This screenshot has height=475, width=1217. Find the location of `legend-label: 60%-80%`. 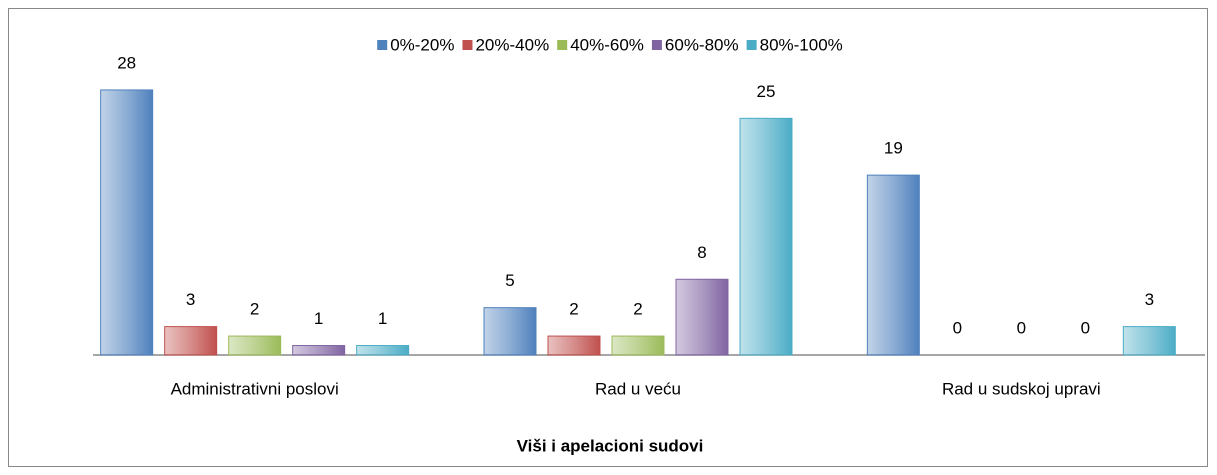

legend-label: 60%-80% is located at coordinates (702, 44).